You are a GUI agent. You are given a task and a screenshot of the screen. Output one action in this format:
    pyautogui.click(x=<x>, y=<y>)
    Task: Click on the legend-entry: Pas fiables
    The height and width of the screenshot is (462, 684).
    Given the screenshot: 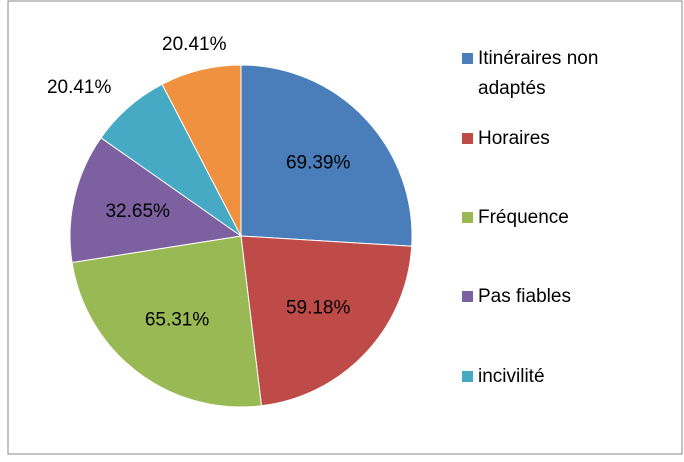 What is the action you would take?
    pyautogui.click(x=552, y=297)
    